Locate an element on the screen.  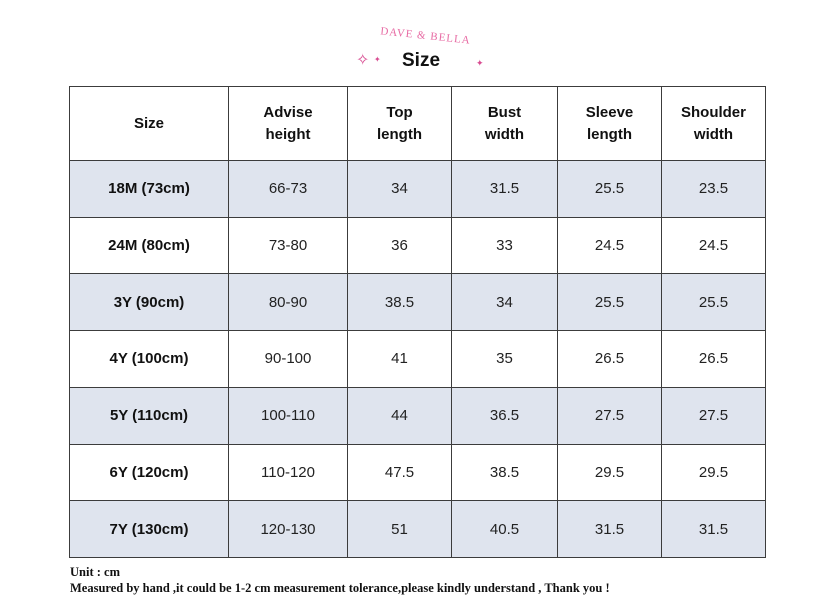
table-cell: 66-73 is located at coordinates (288, 189).